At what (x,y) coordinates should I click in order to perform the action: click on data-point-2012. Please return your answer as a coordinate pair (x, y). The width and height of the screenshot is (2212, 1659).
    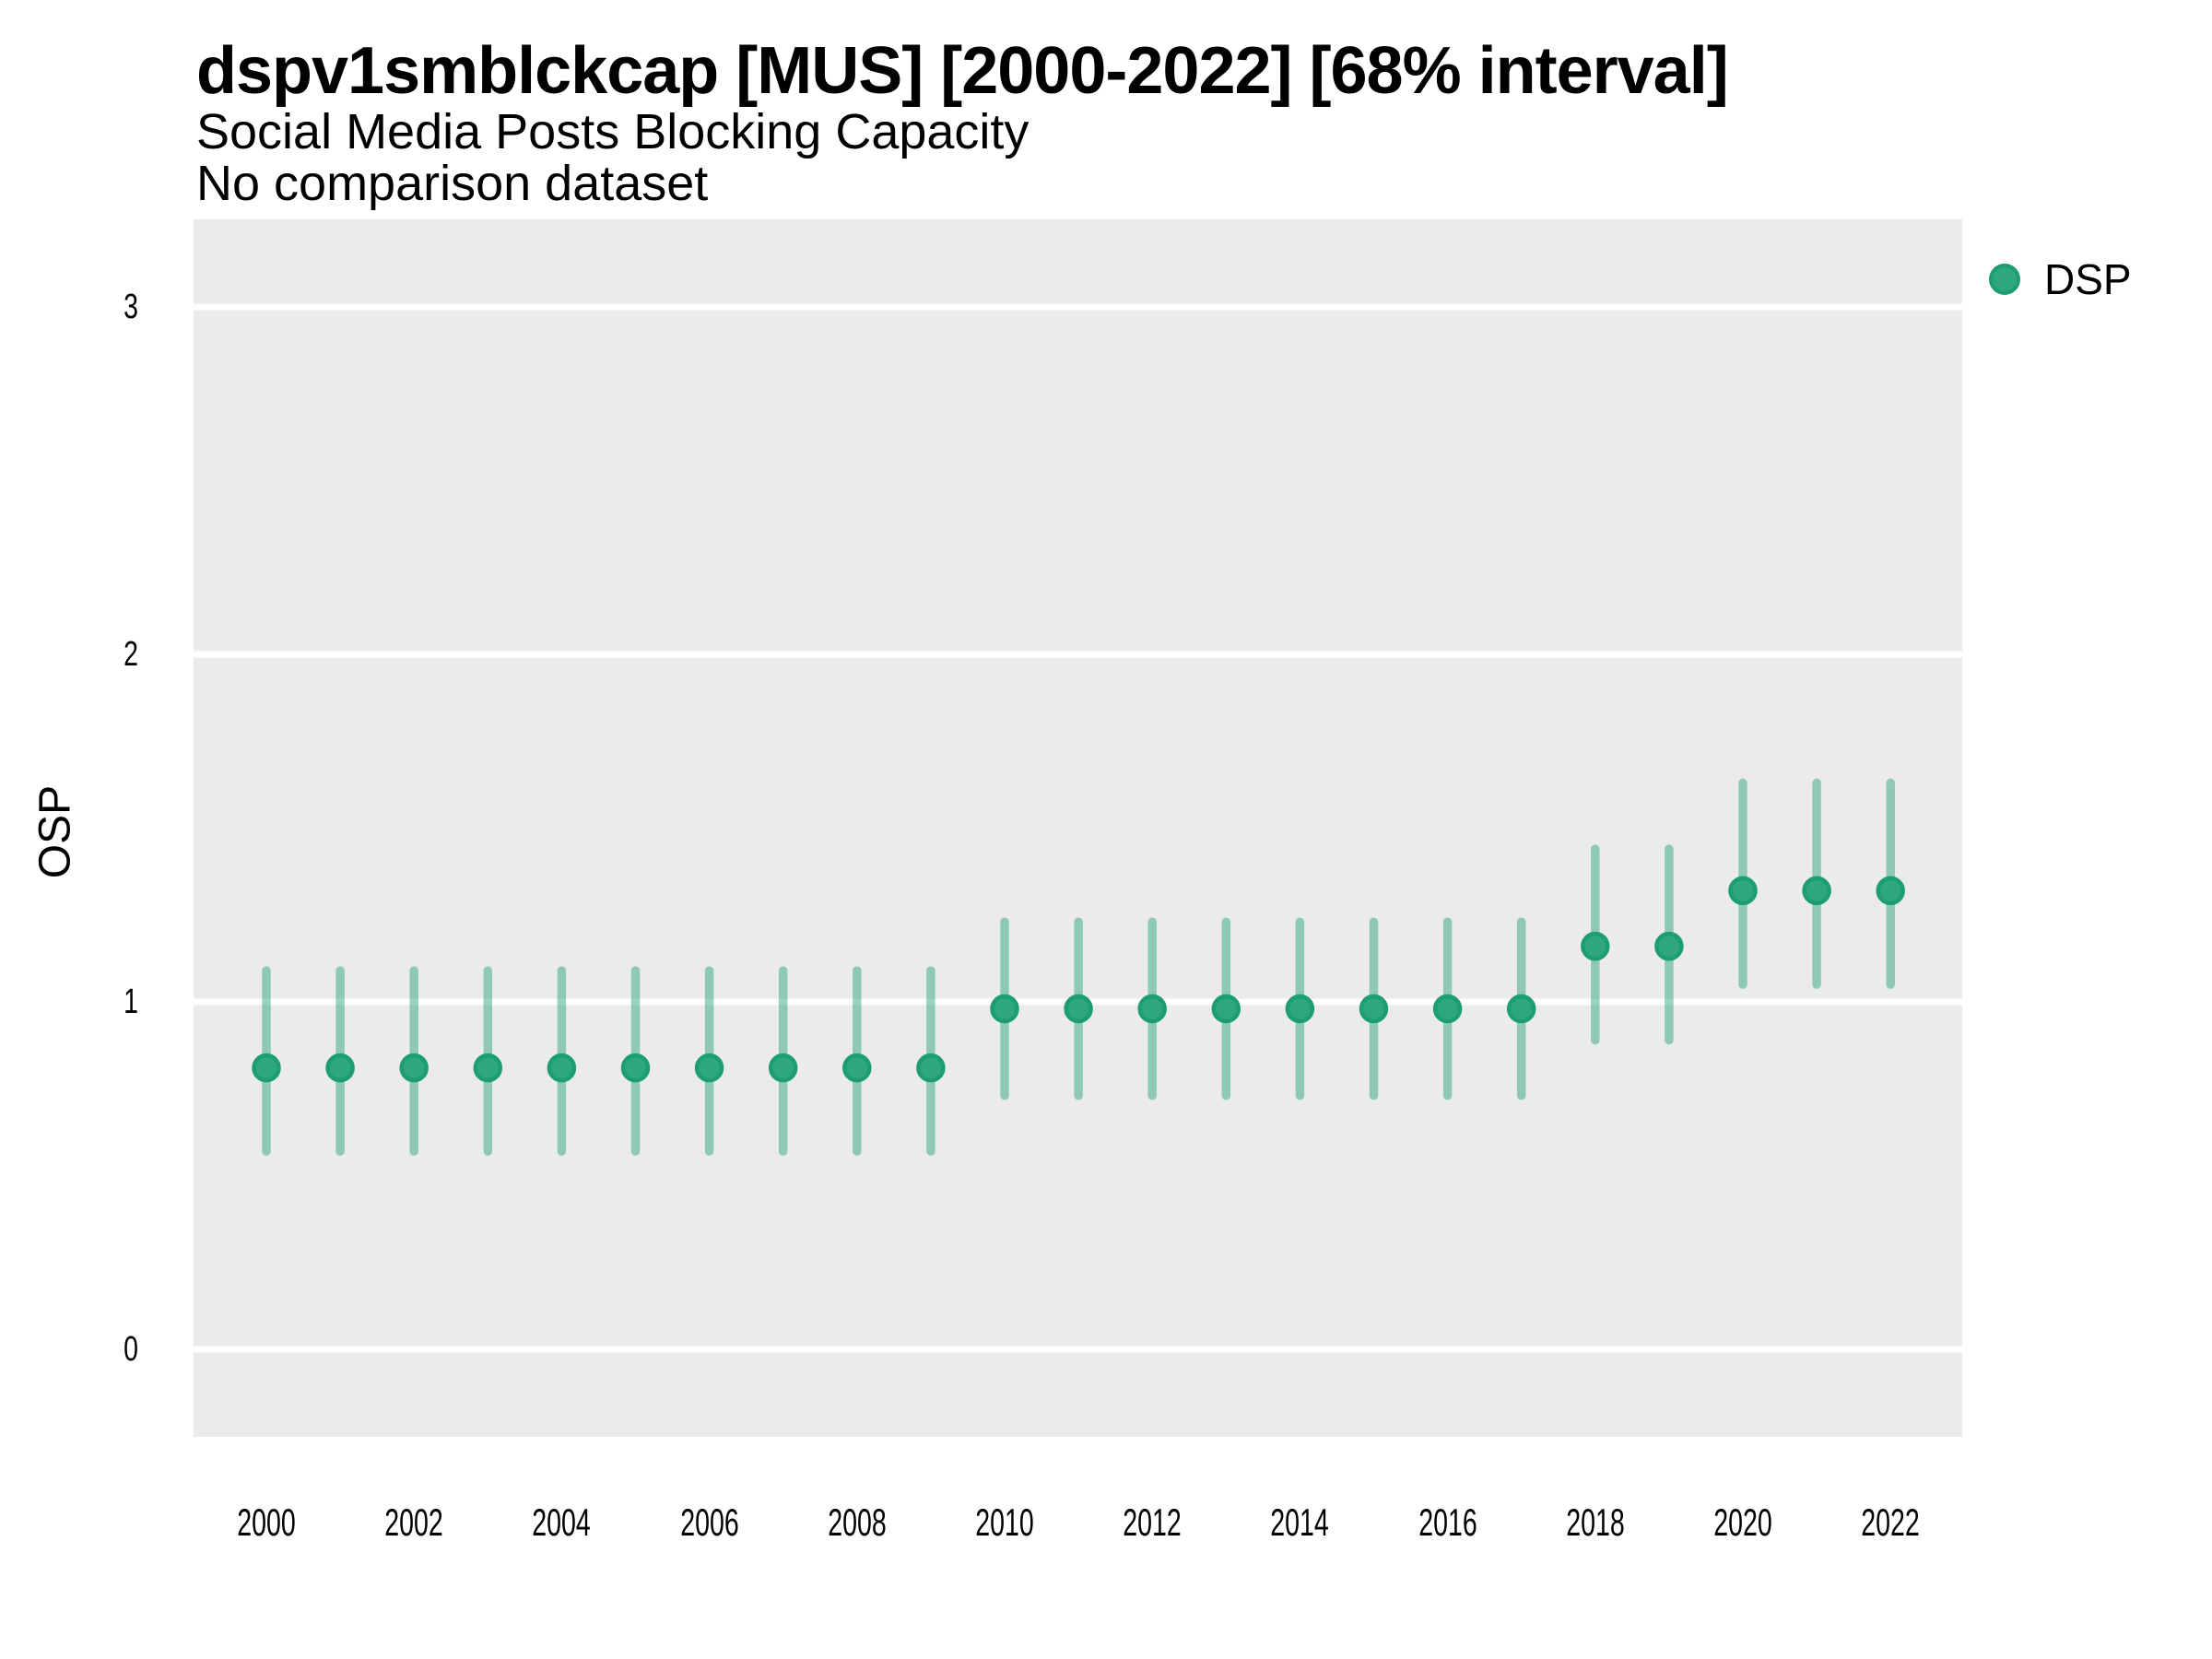
    Looking at the image, I should click on (1152, 1009).